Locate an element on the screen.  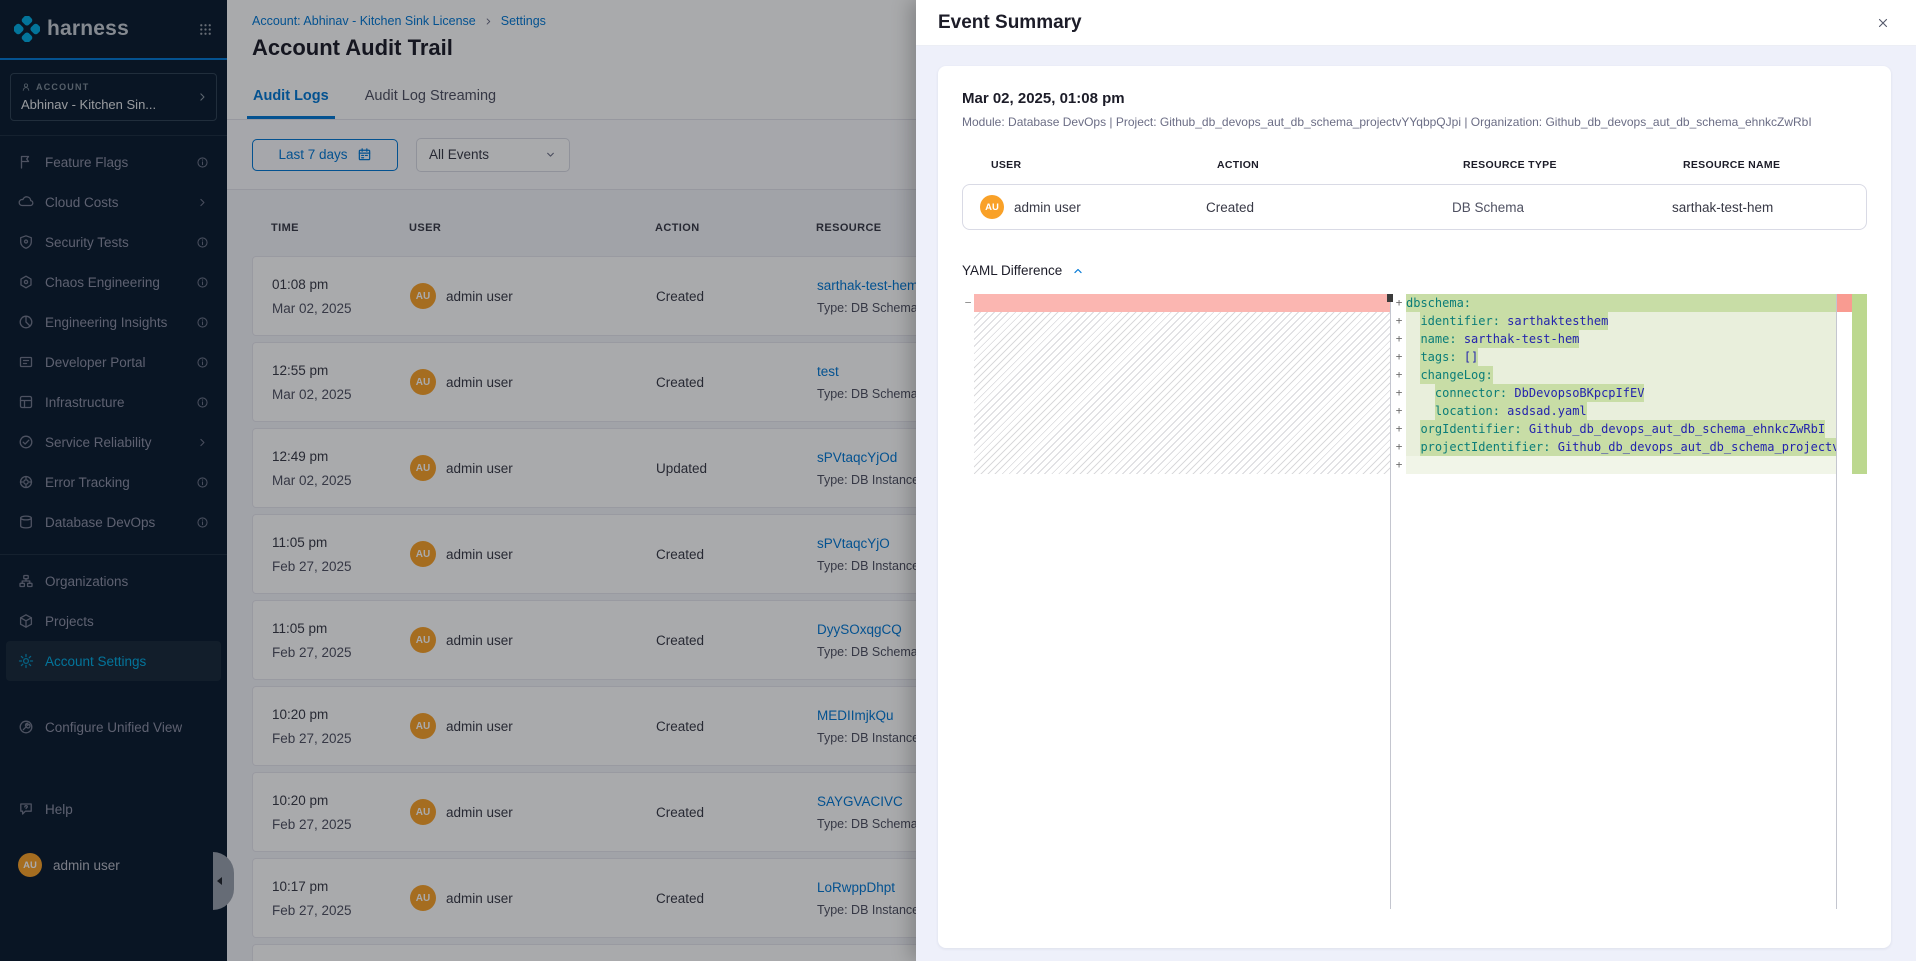
shield-icon is located at coordinates (26, 242).